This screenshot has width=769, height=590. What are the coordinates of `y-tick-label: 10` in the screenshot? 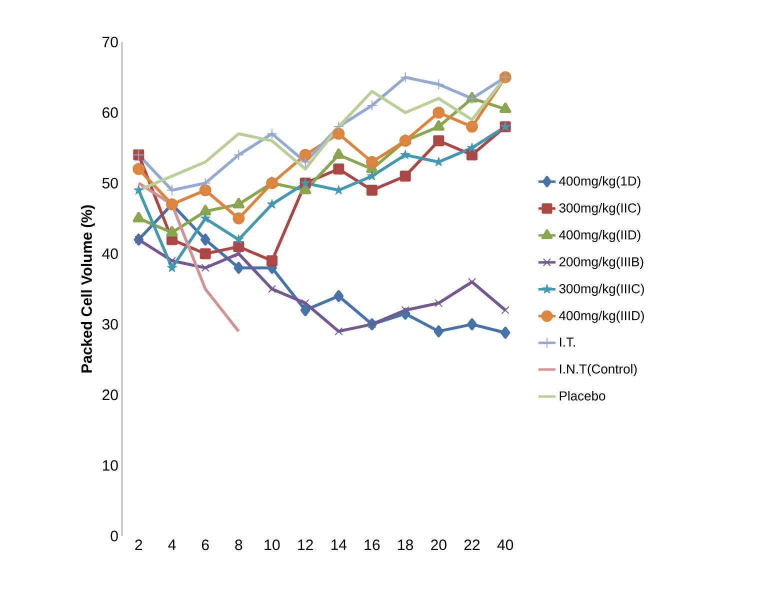 It's located at (110, 465).